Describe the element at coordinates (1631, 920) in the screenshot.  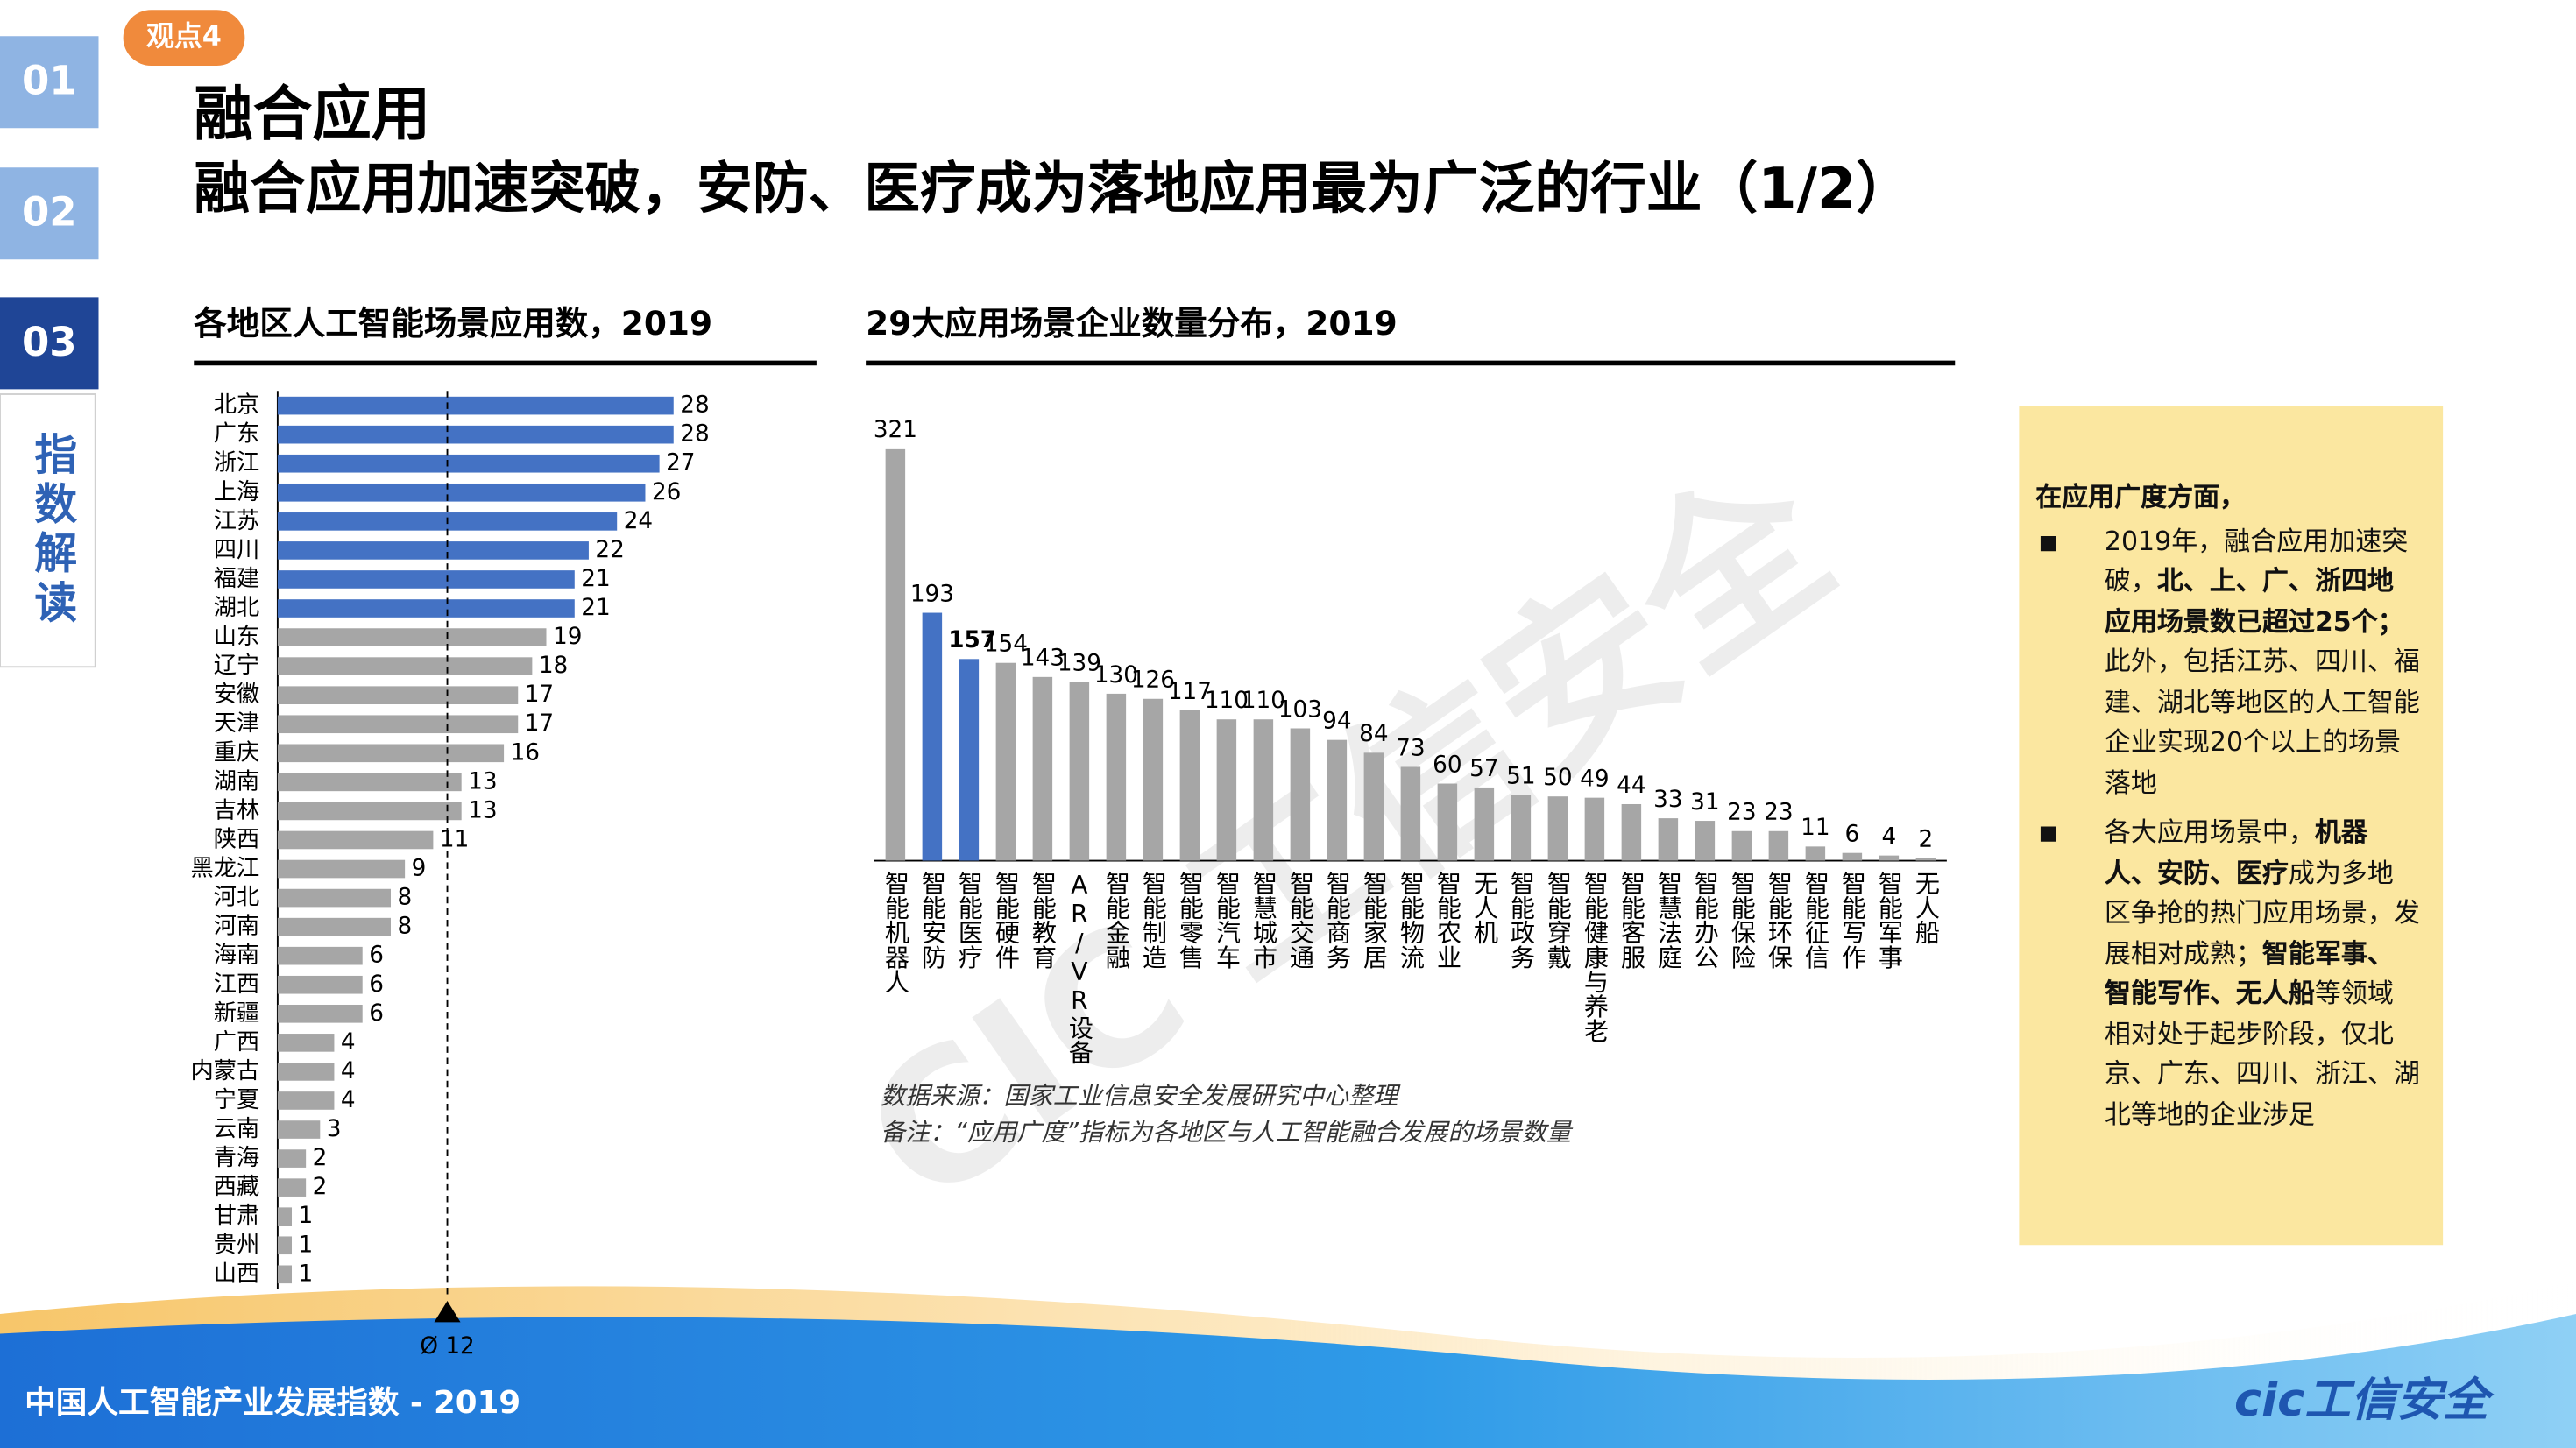
I see `category-label: 智能客服` at that location.